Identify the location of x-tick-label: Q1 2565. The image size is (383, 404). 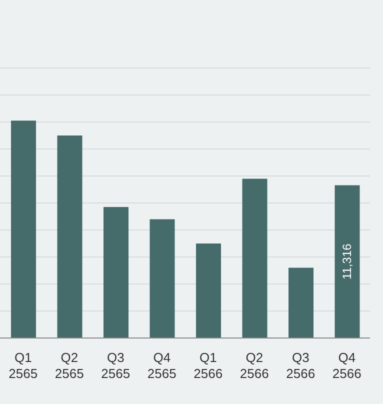
(23, 365).